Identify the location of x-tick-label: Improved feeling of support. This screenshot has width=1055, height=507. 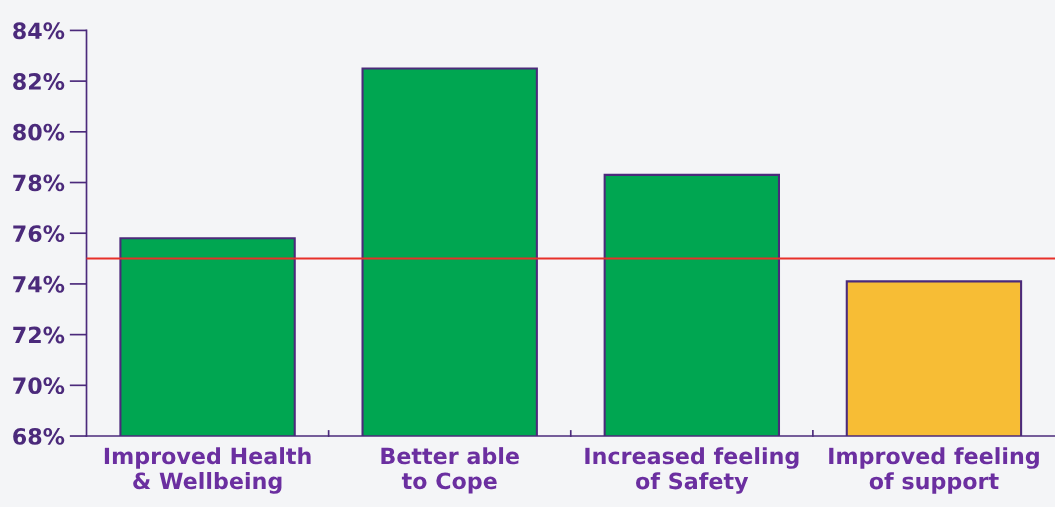
(934, 470).